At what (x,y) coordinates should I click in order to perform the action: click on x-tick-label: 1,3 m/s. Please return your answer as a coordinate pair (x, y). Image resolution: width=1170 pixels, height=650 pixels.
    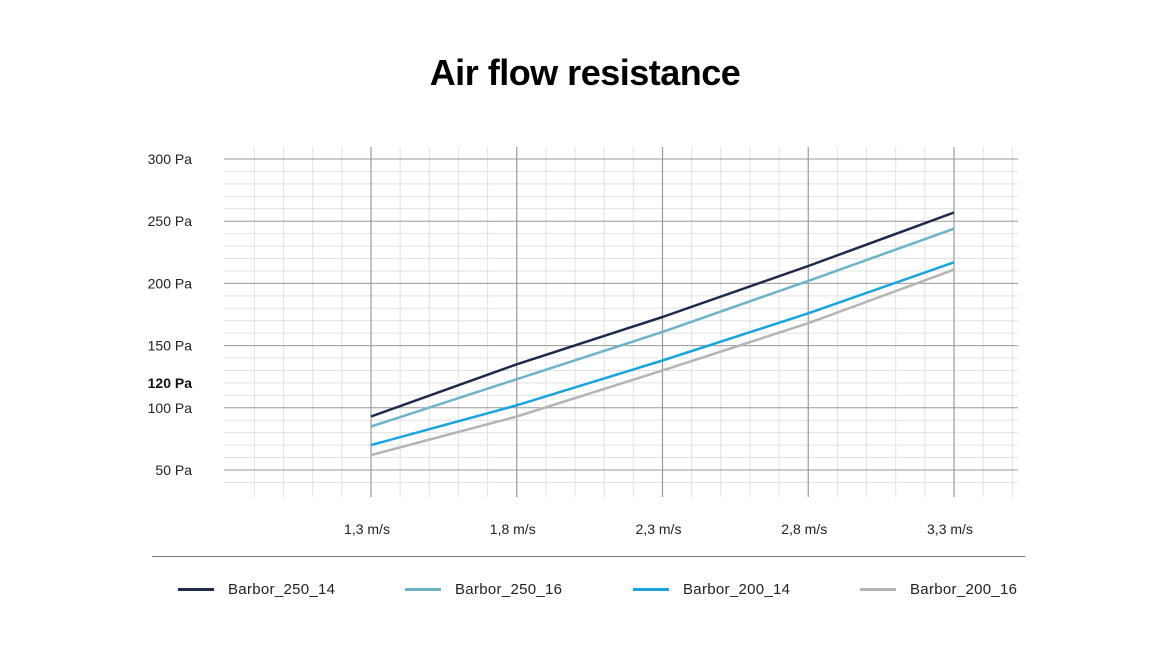
    Looking at the image, I should click on (367, 529).